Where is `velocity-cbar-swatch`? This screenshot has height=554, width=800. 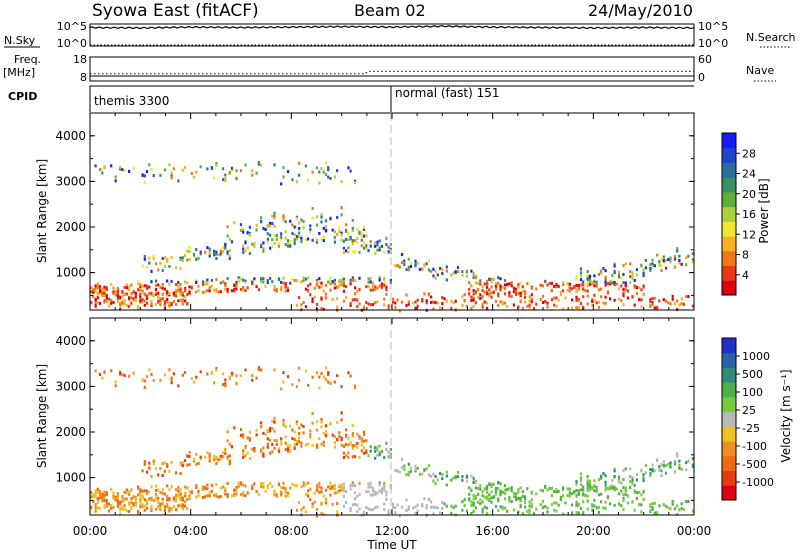 velocity-cbar-swatch is located at coordinates (729, 404).